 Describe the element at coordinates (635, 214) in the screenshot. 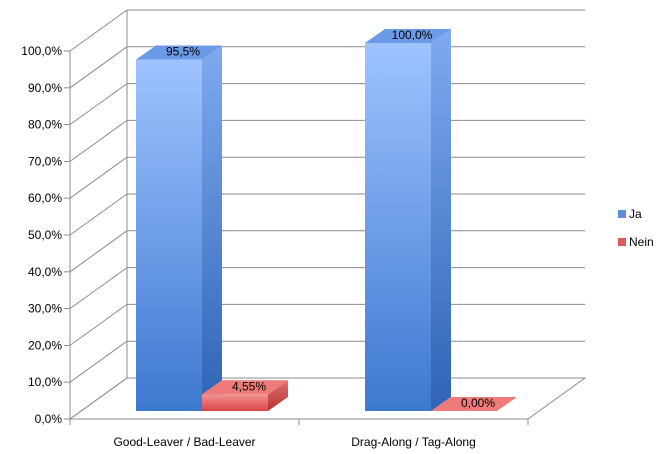

I see `legend-label: Ja` at that location.